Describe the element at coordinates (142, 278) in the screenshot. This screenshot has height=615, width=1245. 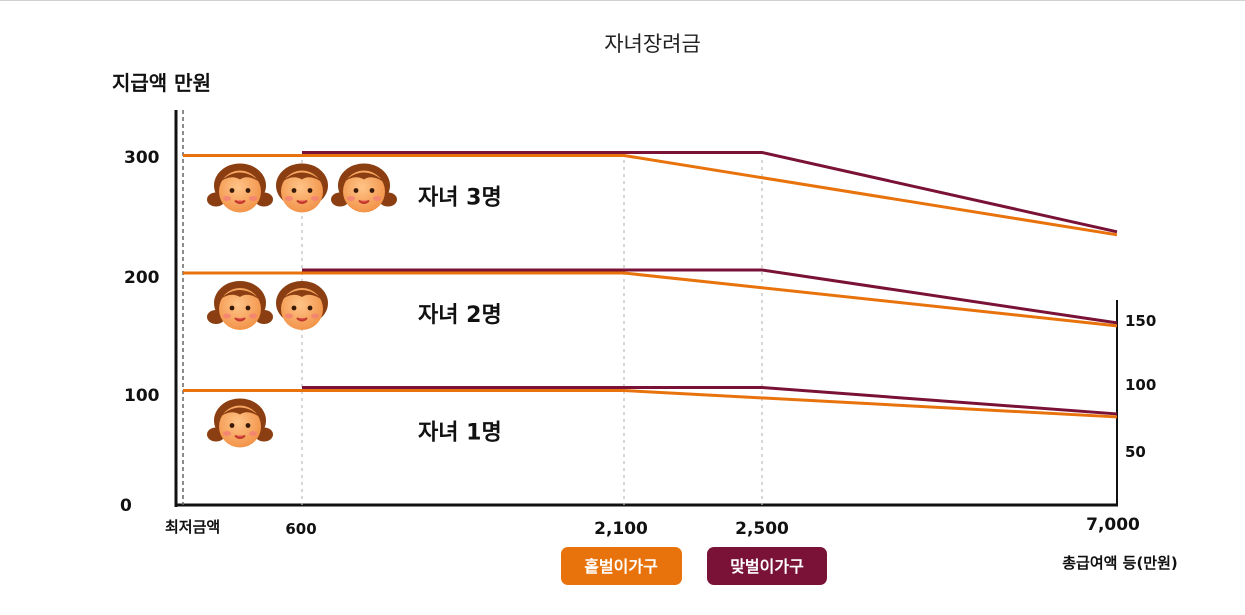
I see `y-tick-200: 200` at that location.